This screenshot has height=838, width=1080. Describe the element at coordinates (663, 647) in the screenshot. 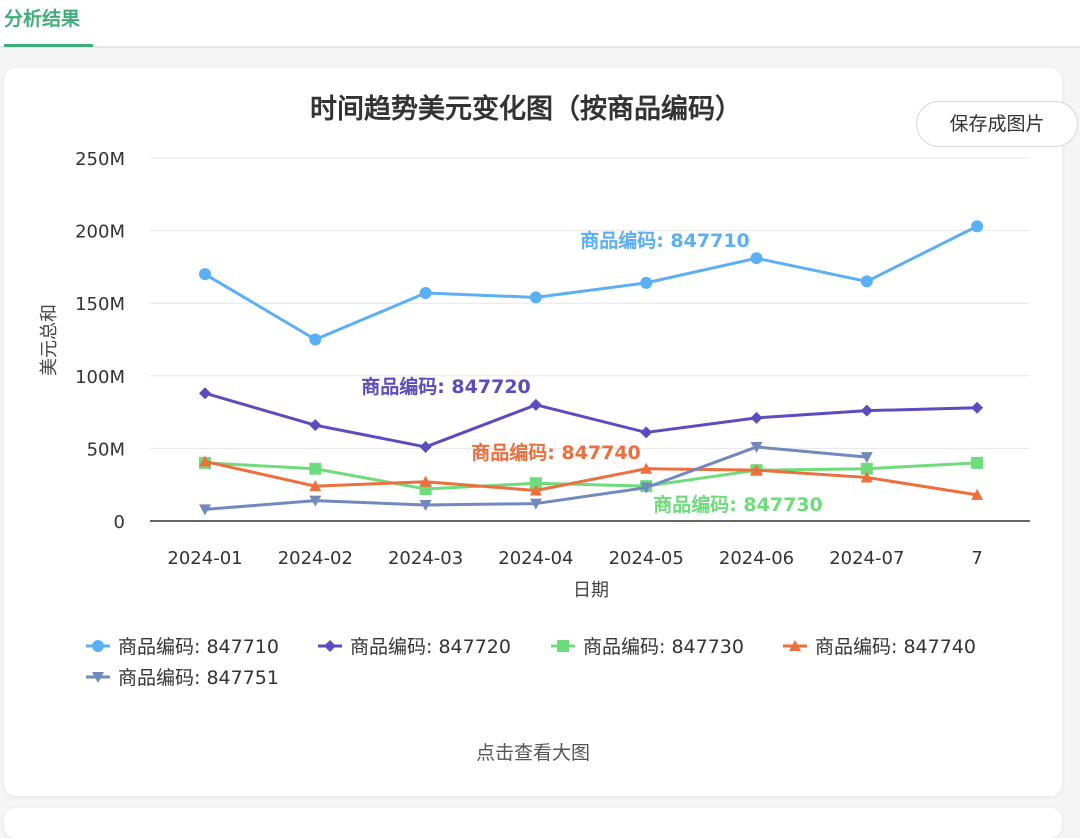

I see `legend-label: 商品编码: 847730` at that location.